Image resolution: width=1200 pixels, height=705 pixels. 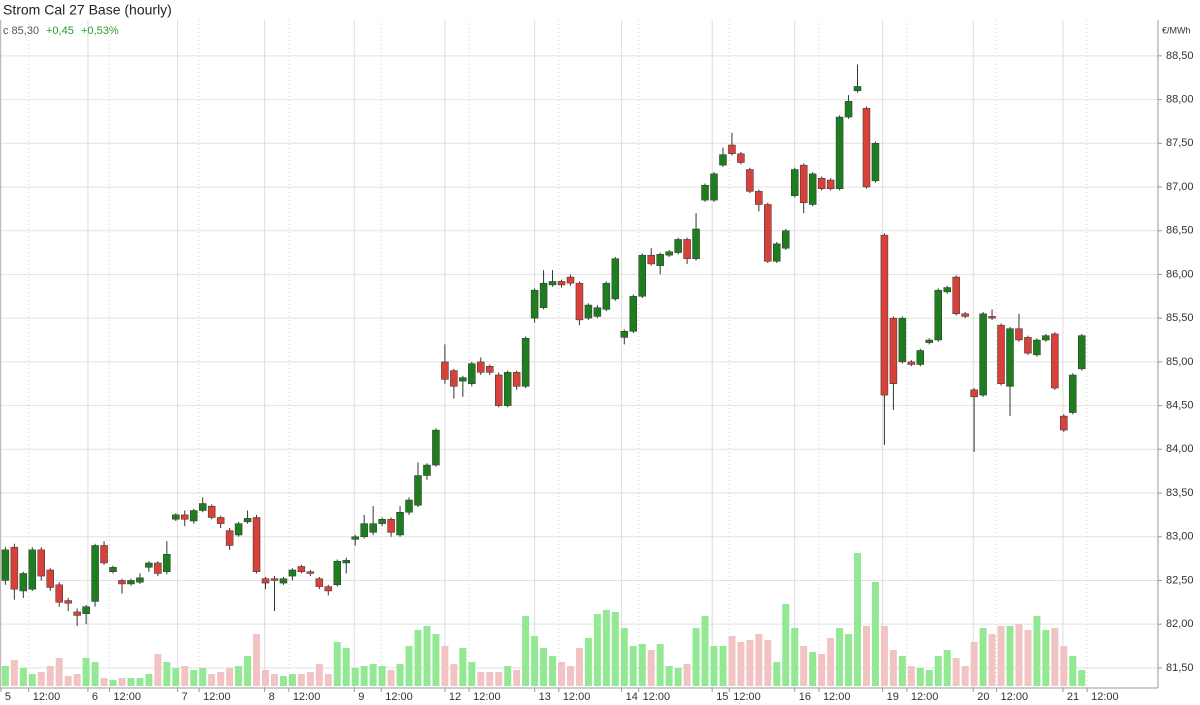 What do you see at coordinates (893, 697) in the screenshot?
I see `x-tick-label: 19` at bounding box center [893, 697].